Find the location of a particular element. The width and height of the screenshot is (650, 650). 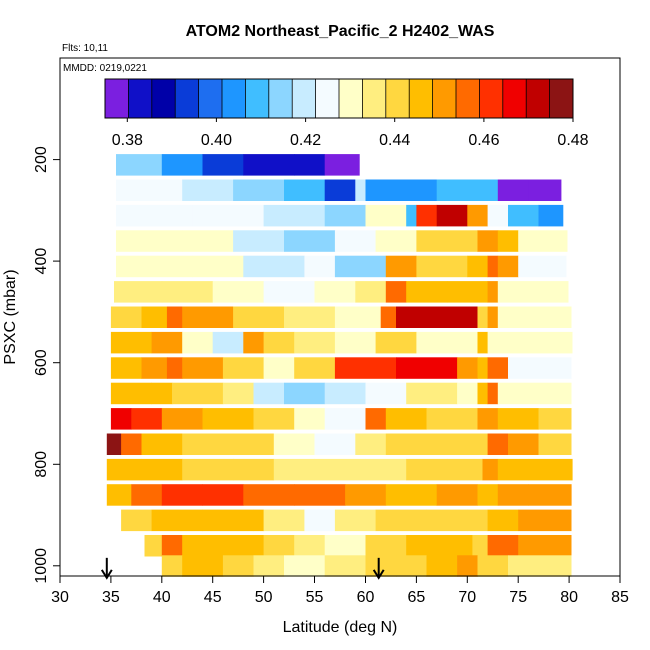

heatmap-cell-r8-c5 is located at coordinates (279, 368).